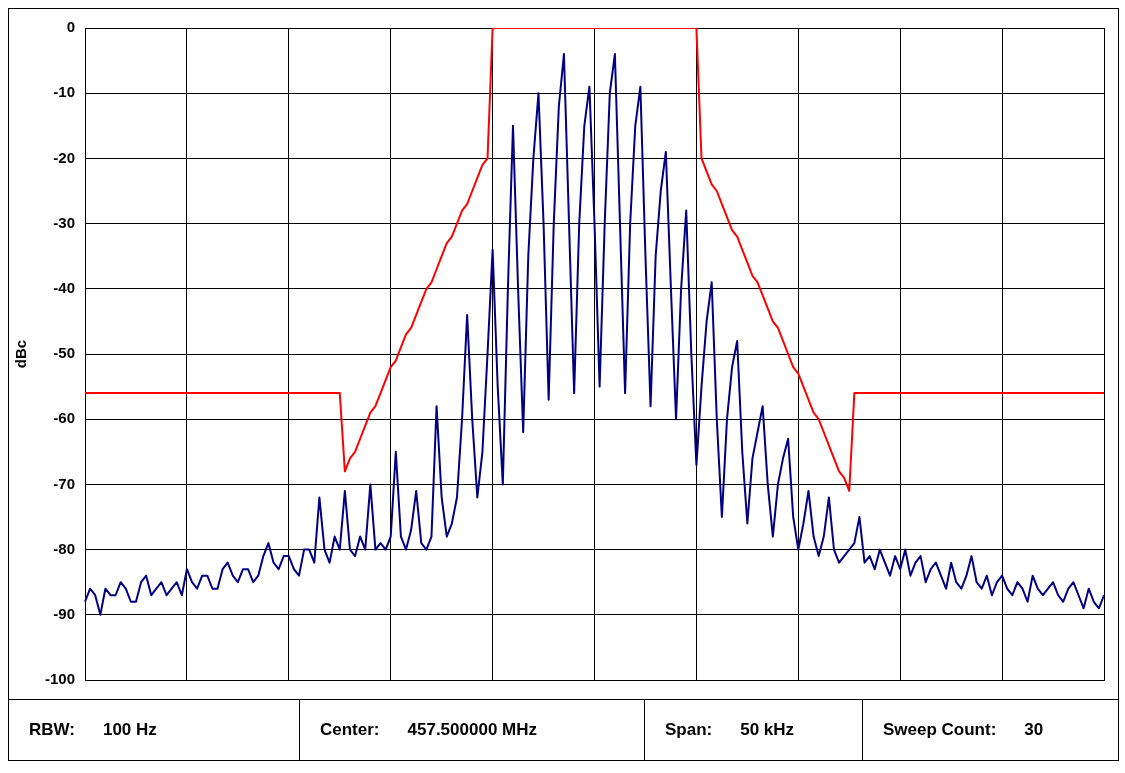 The height and width of the screenshot is (773, 1125). Describe the element at coordinates (64, 287) in the screenshot. I see `y-tick-label: -40` at that location.